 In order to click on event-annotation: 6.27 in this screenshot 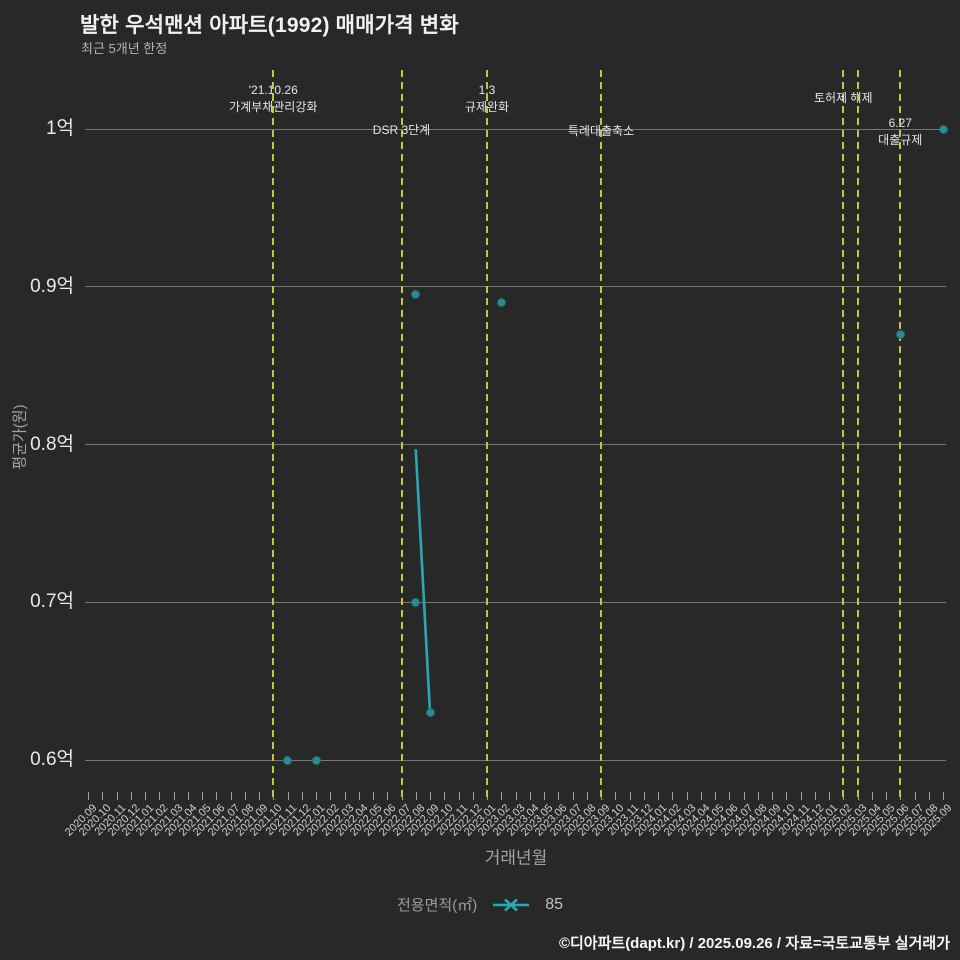, I will do `click(900, 123)`.